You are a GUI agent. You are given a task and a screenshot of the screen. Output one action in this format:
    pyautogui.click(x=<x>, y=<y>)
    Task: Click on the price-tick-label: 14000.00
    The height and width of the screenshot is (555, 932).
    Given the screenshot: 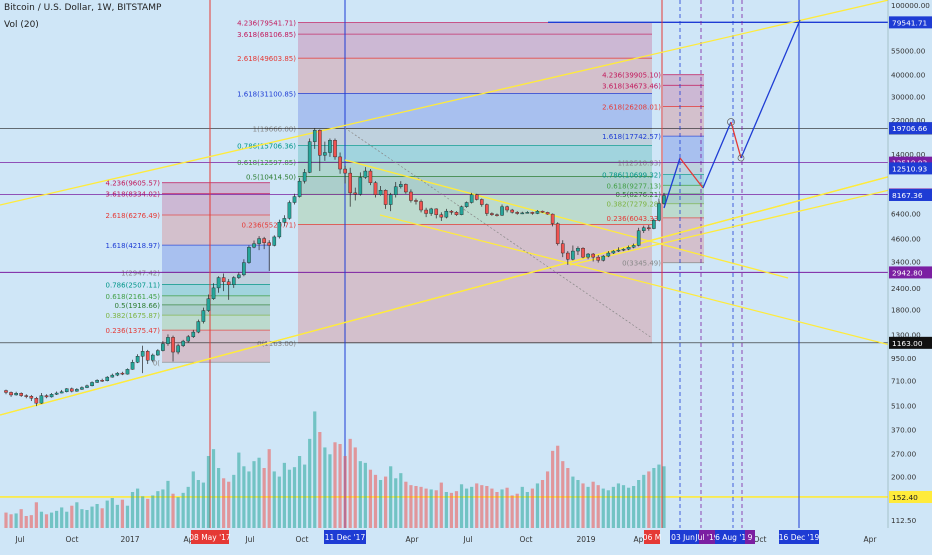 What is the action you would take?
    pyautogui.click(x=908, y=154)
    